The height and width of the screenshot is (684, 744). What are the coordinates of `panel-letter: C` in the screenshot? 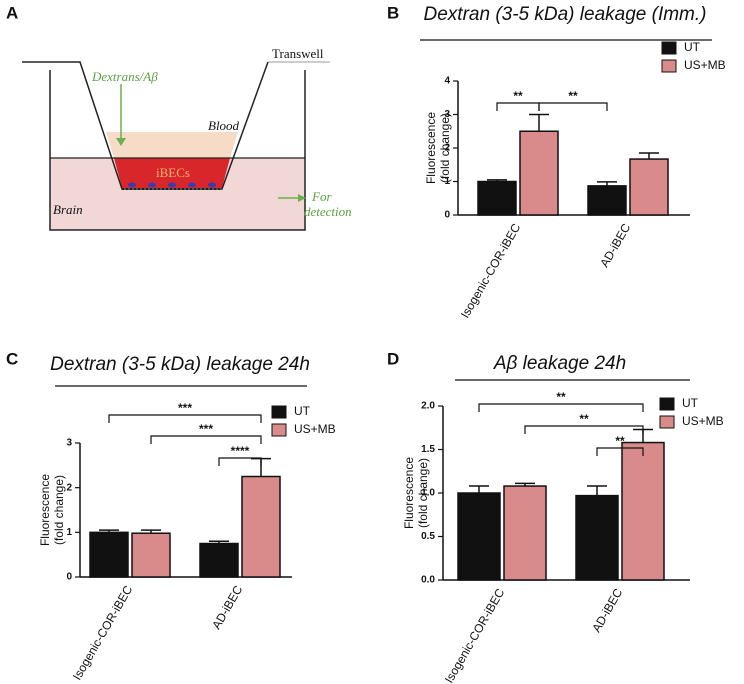 It's located at (12, 358).